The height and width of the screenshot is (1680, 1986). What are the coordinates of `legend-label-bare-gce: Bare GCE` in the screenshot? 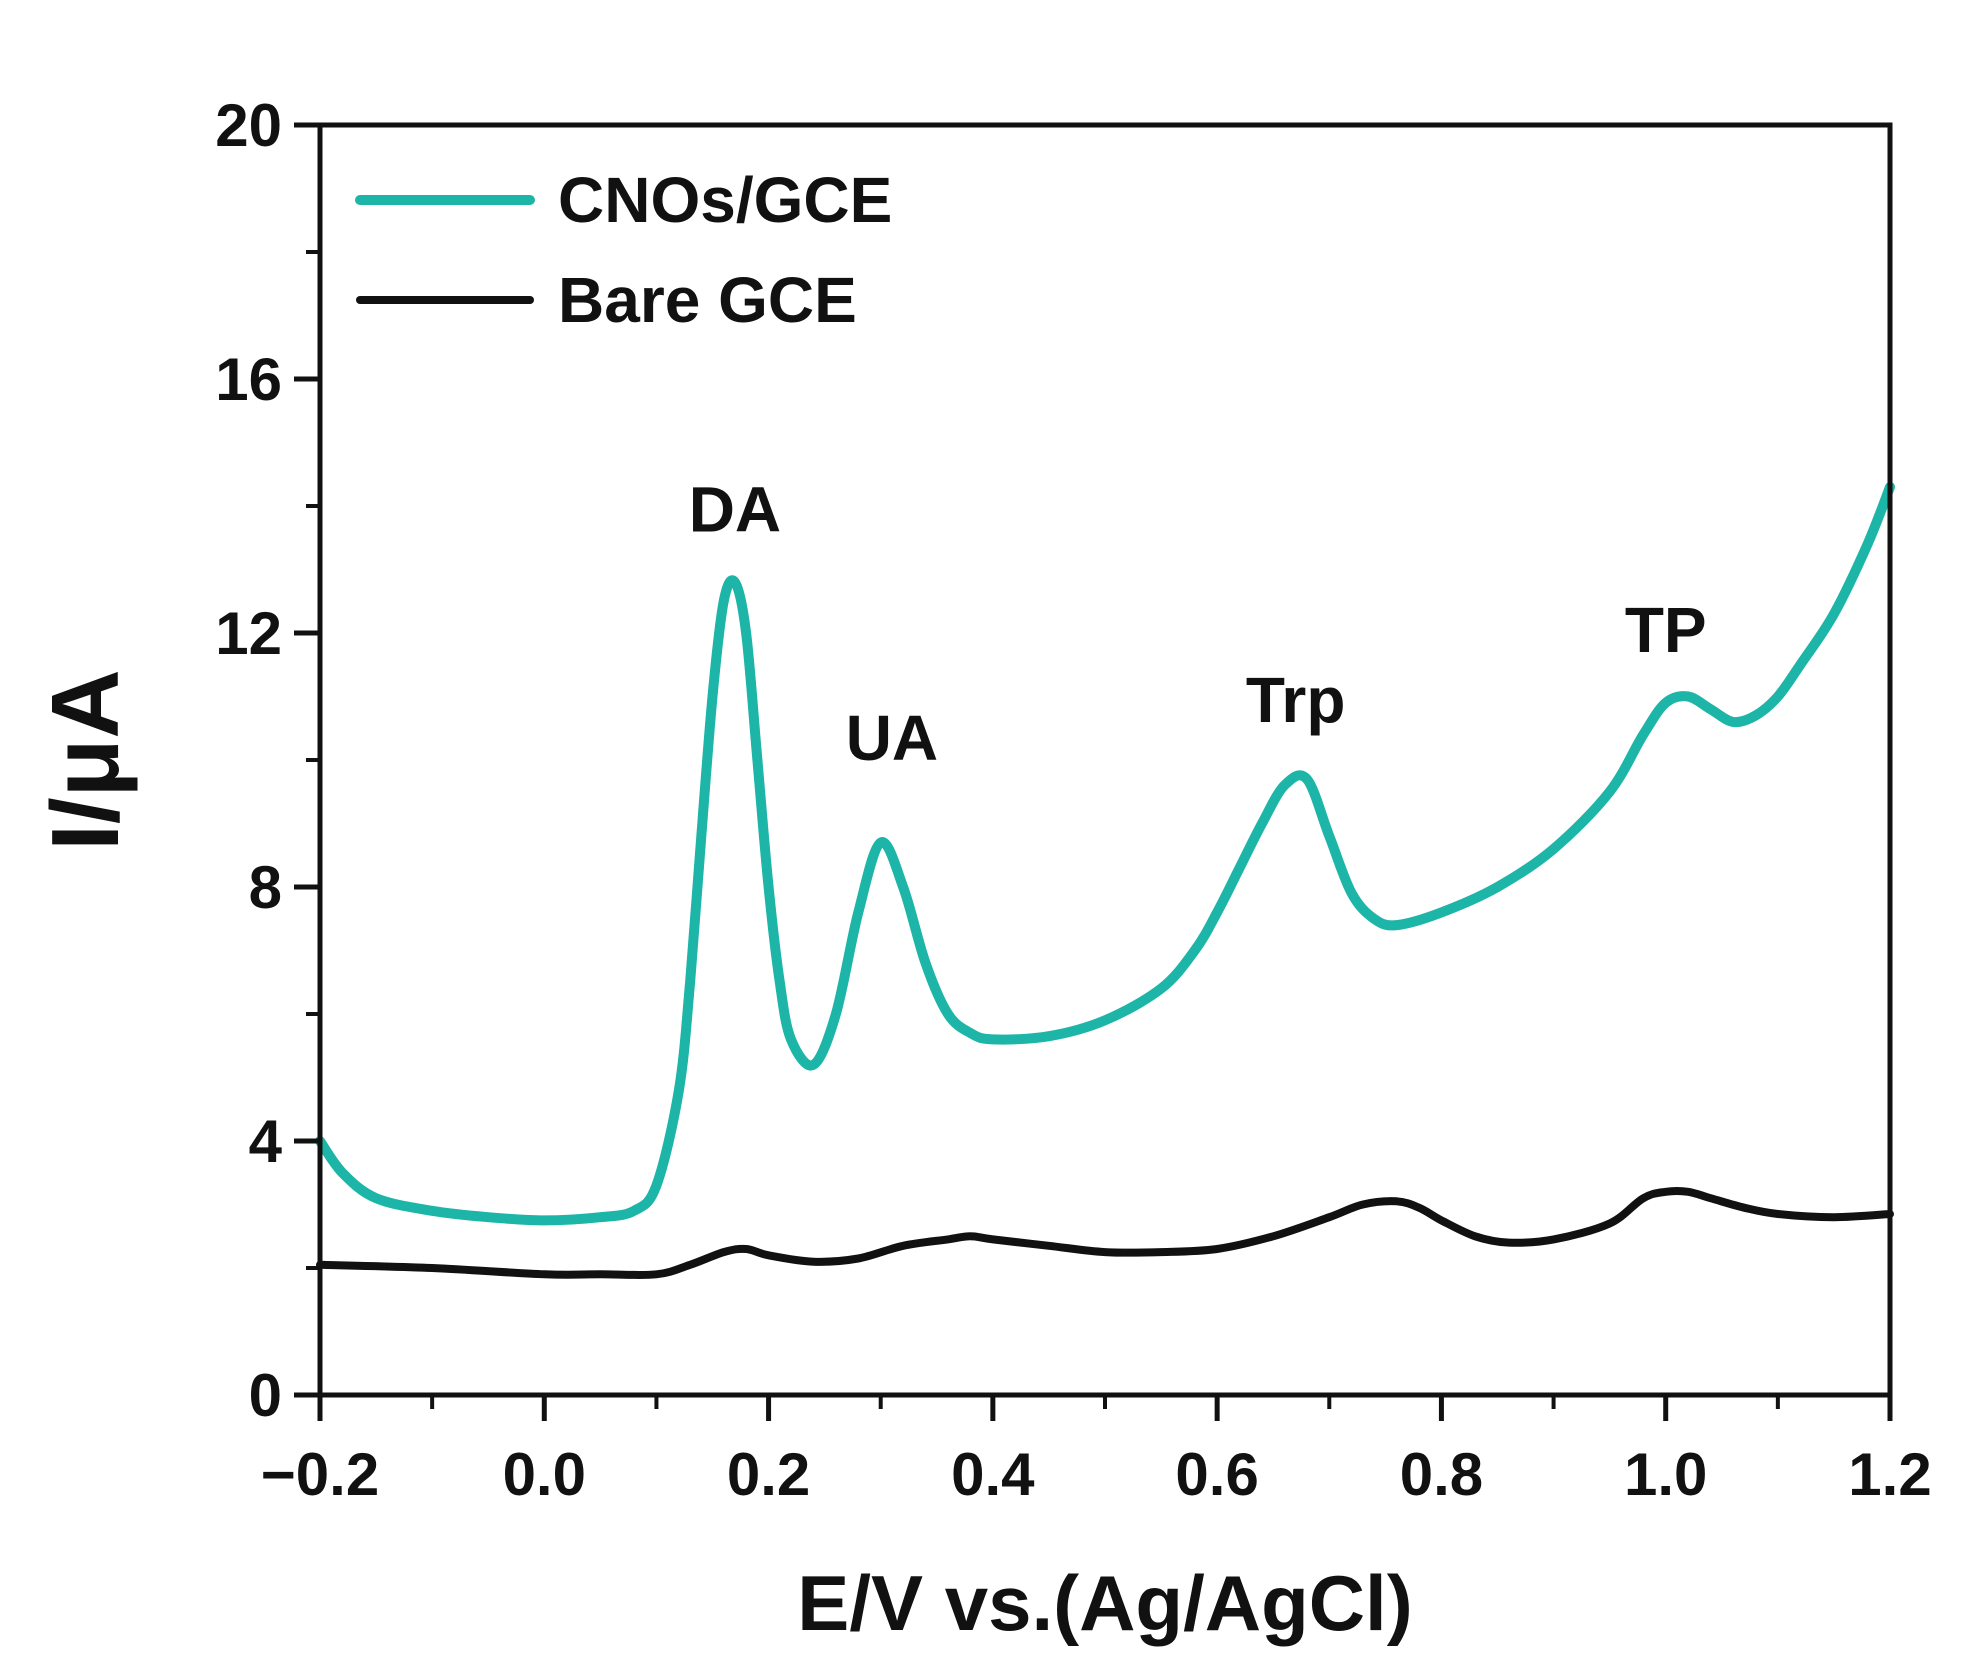 It's located at (707, 300).